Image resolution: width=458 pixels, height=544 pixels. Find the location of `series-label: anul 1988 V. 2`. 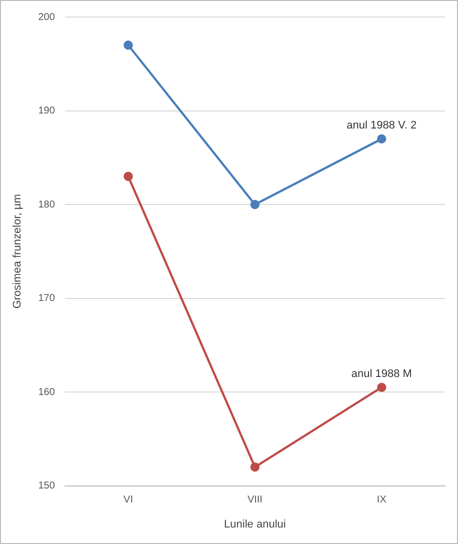

series-label: anul 1988 V. 2 is located at coordinates (381, 125).